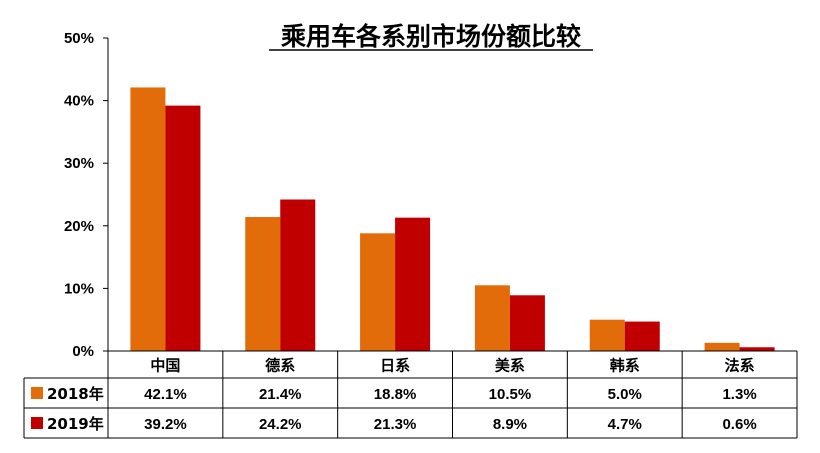 The height and width of the screenshot is (453, 820). I want to click on data-label-2019-0: 39.2%, so click(165, 424).